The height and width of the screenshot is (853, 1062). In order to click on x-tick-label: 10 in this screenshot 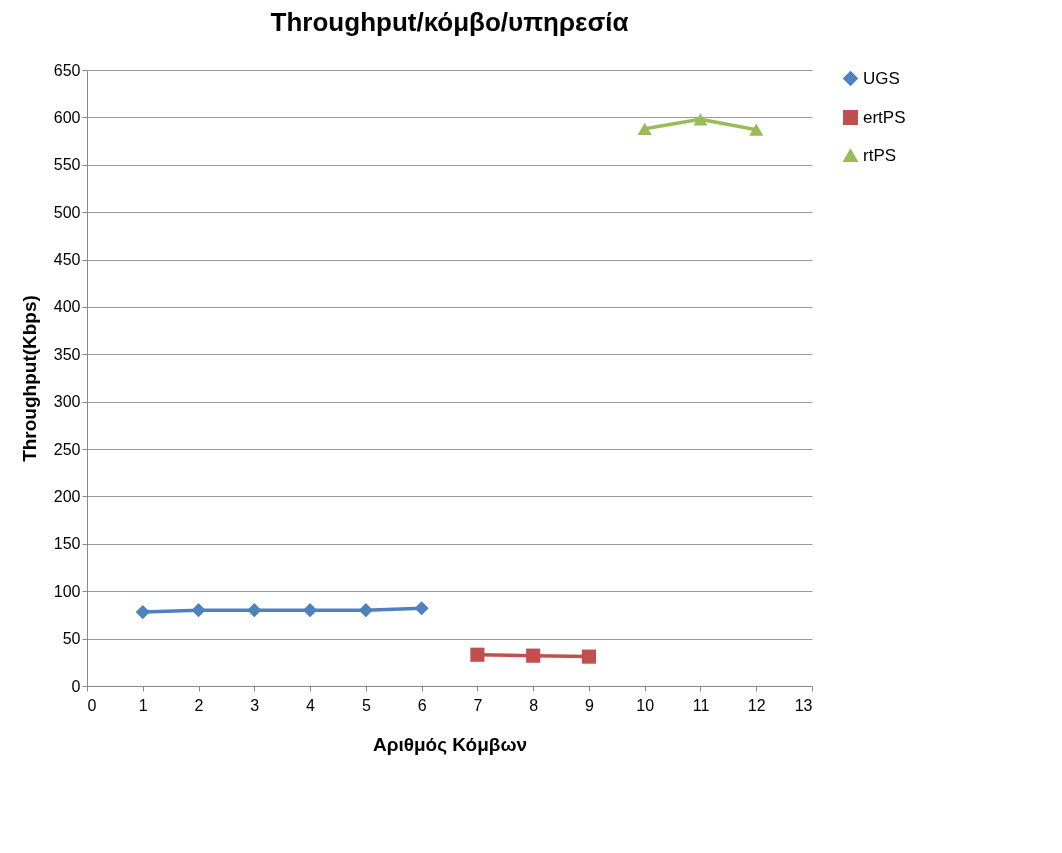, I will do `click(645, 705)`.